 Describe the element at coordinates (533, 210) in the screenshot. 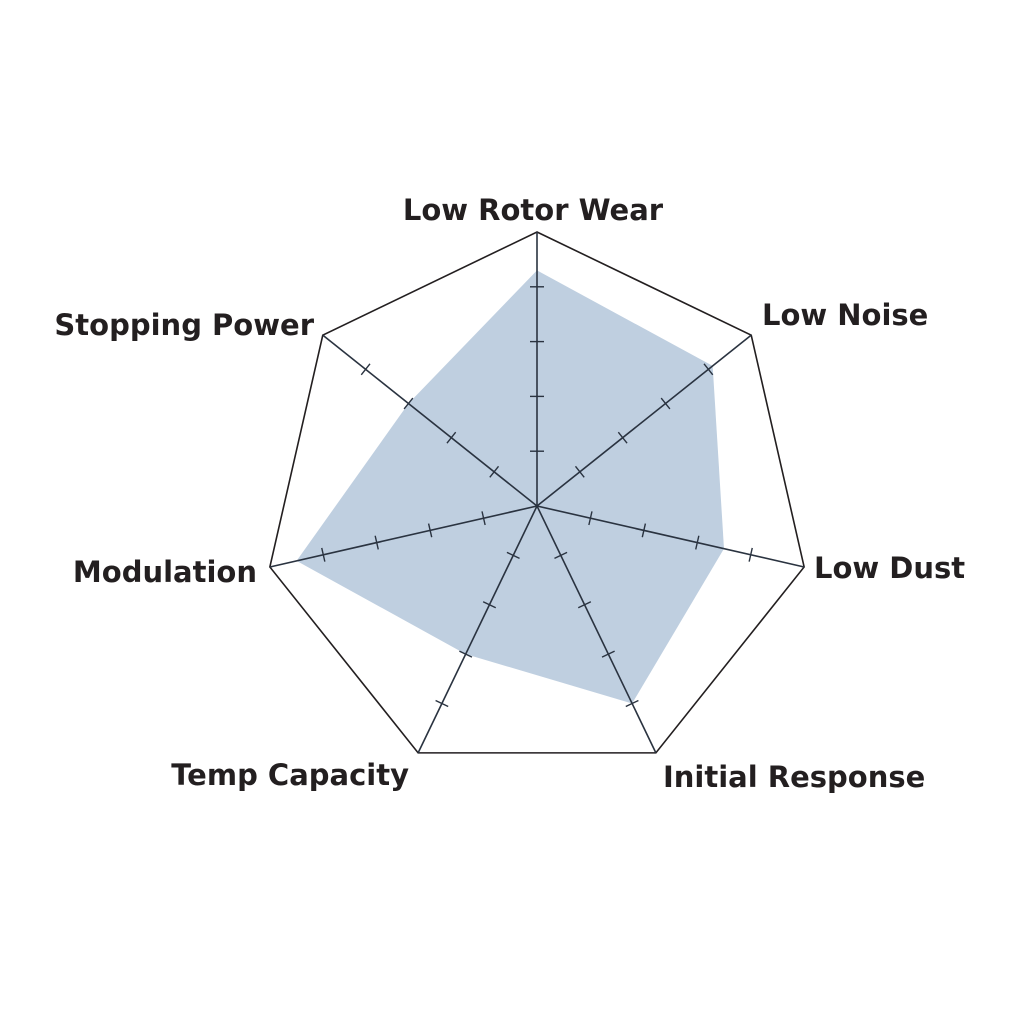

I see `axis-label: Low Rotor Wear` at that location.